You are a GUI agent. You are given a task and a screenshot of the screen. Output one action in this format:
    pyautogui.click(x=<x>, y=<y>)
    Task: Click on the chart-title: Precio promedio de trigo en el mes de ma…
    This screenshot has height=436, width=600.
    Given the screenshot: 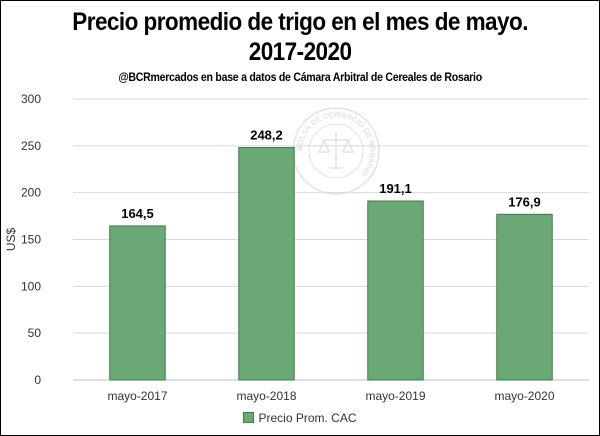 What is the action you would take?
    pyautogui.click(x=300, y=37)
    